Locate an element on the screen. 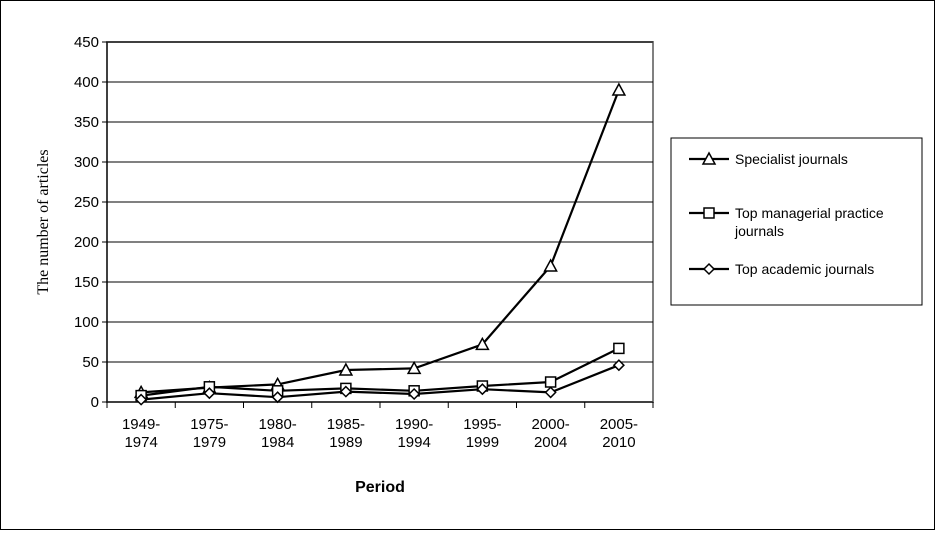 The width and height of the screenshot is (935, 534). x-tick-label: 1995-1999 is located at coordinates (482, 433).